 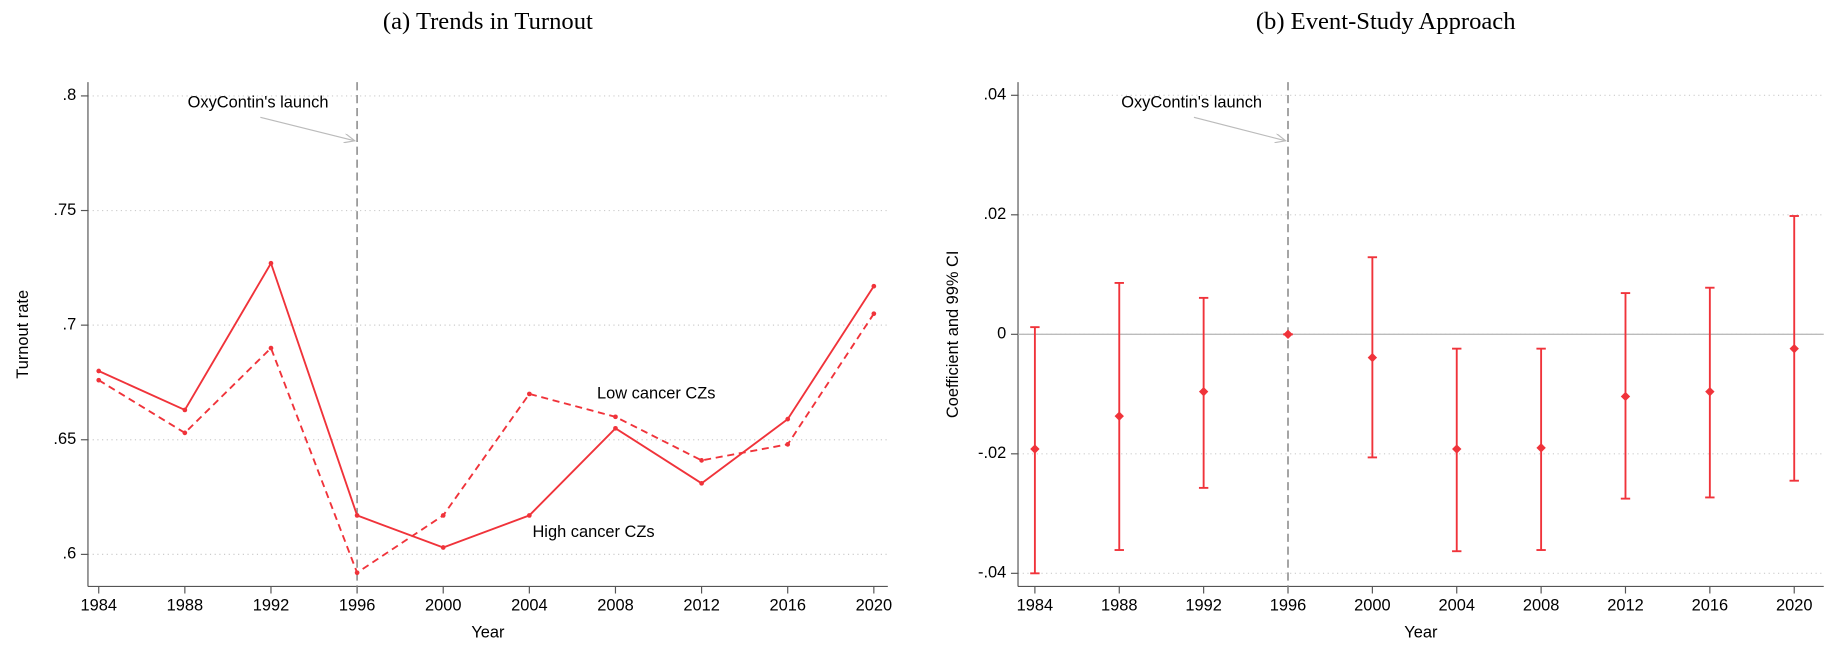 What do you see at coordinates (953, 335) in the screenshot?
I see `y-axis-label: Coefficient and 99% CI` at bounding box center [953, 335].